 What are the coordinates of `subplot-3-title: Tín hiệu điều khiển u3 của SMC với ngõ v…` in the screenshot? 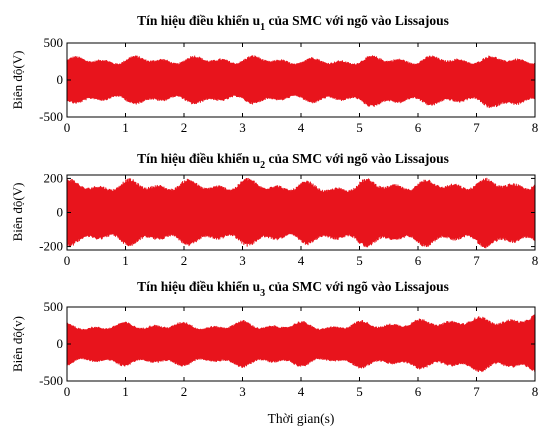 It's located at (293, 289).